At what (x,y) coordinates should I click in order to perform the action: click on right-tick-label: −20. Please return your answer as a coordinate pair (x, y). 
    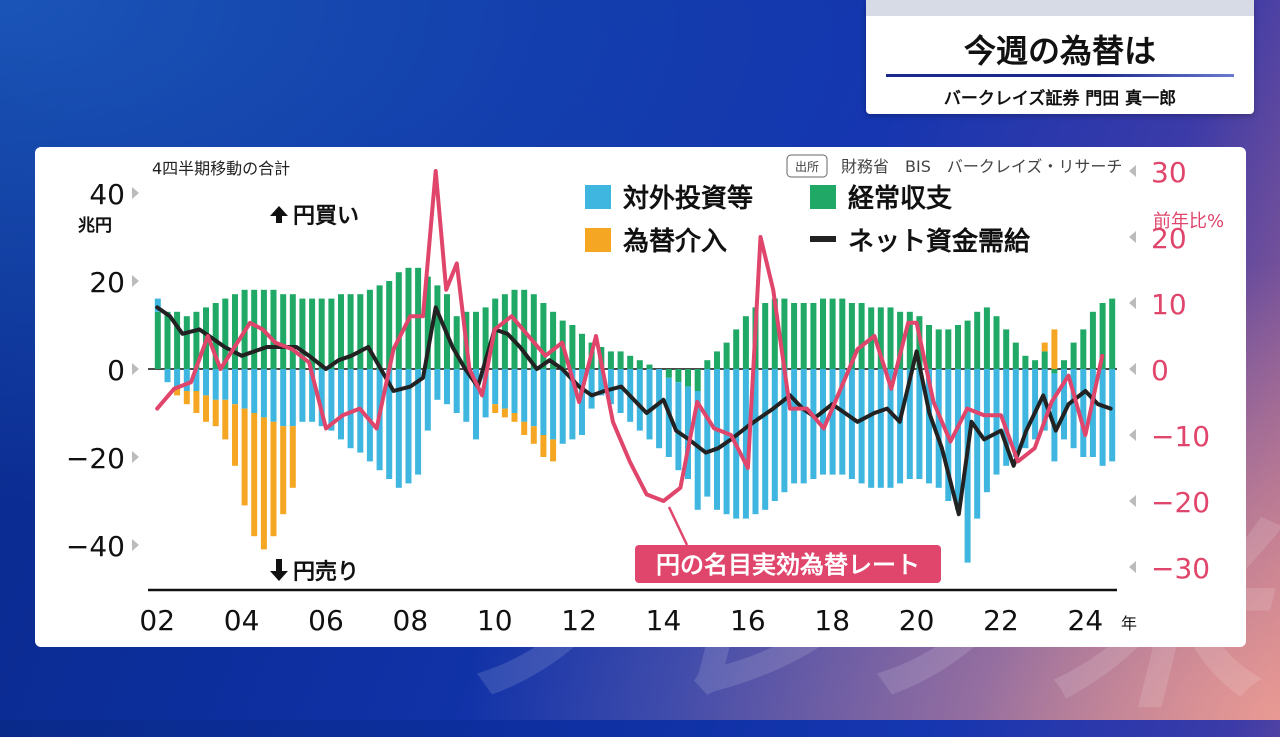
    Looking at the image, I should click on (1180, 502).